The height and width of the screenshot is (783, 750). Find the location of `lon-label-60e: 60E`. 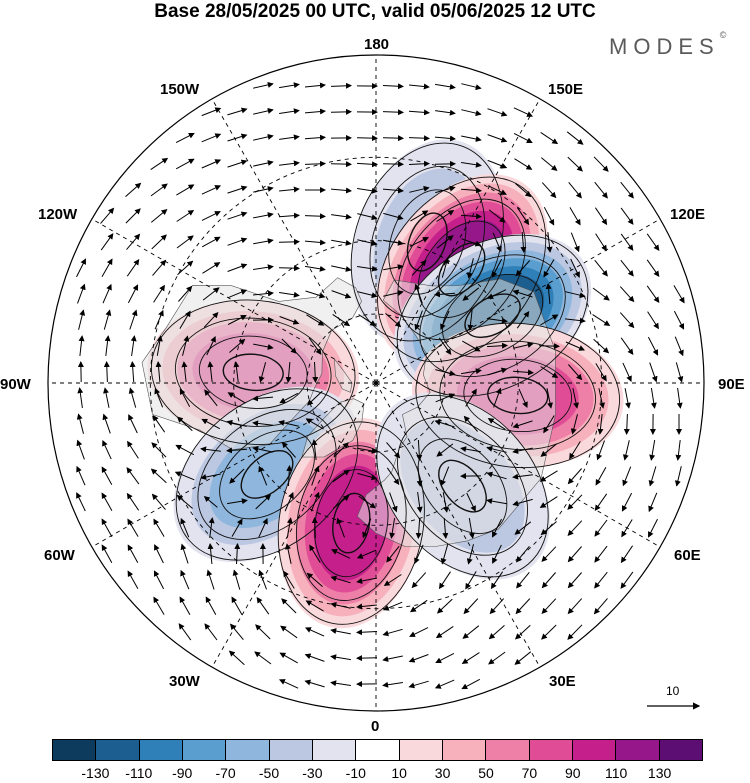

lon-label-60e: 60E is located at coordinates (687, 555).